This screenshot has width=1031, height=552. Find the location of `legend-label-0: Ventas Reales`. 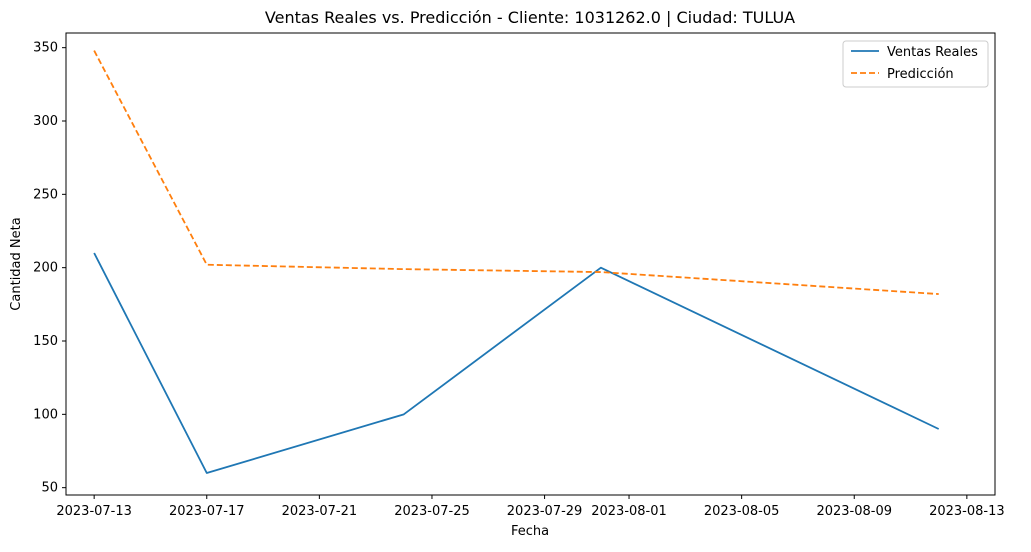

legend-label-0: Ventas Reales is located at coordinates (932, 52).